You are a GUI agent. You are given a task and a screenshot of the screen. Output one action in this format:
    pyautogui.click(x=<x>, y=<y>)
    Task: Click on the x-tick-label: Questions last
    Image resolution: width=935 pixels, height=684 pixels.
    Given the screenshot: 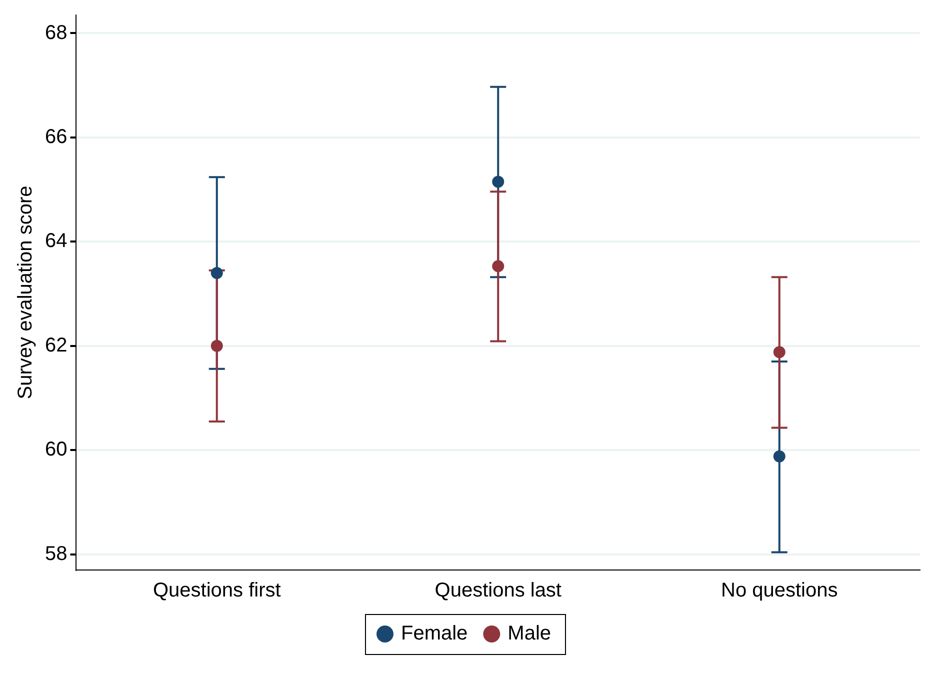 What is the action you would take?
    pyautogui.click(x=498, y=591)
    